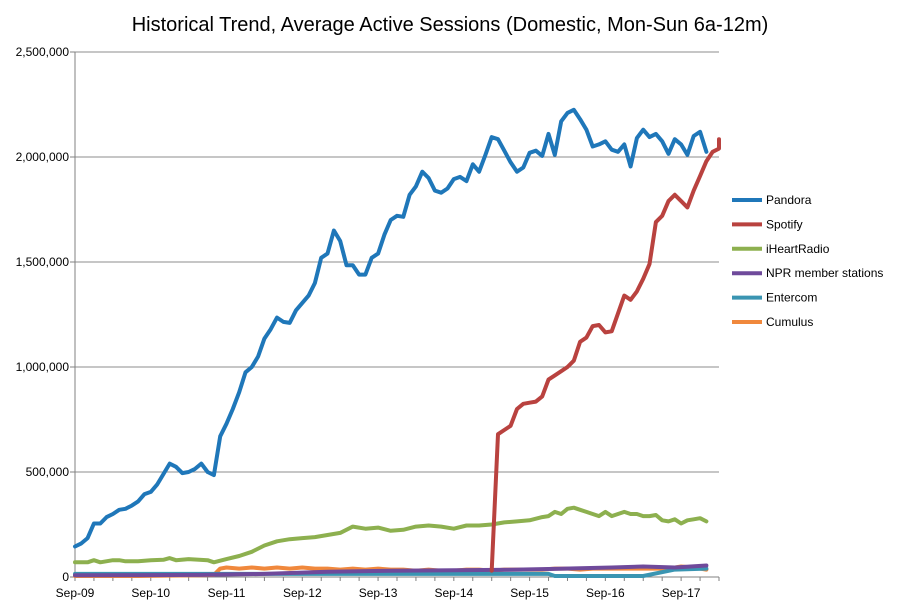 Image resolution: width=900 pixels, height=612 pixels. What do you see at coordinates (784, 224) in the screenshot?
I see `legend-label: Spotify` at bounding box center [784, 224].